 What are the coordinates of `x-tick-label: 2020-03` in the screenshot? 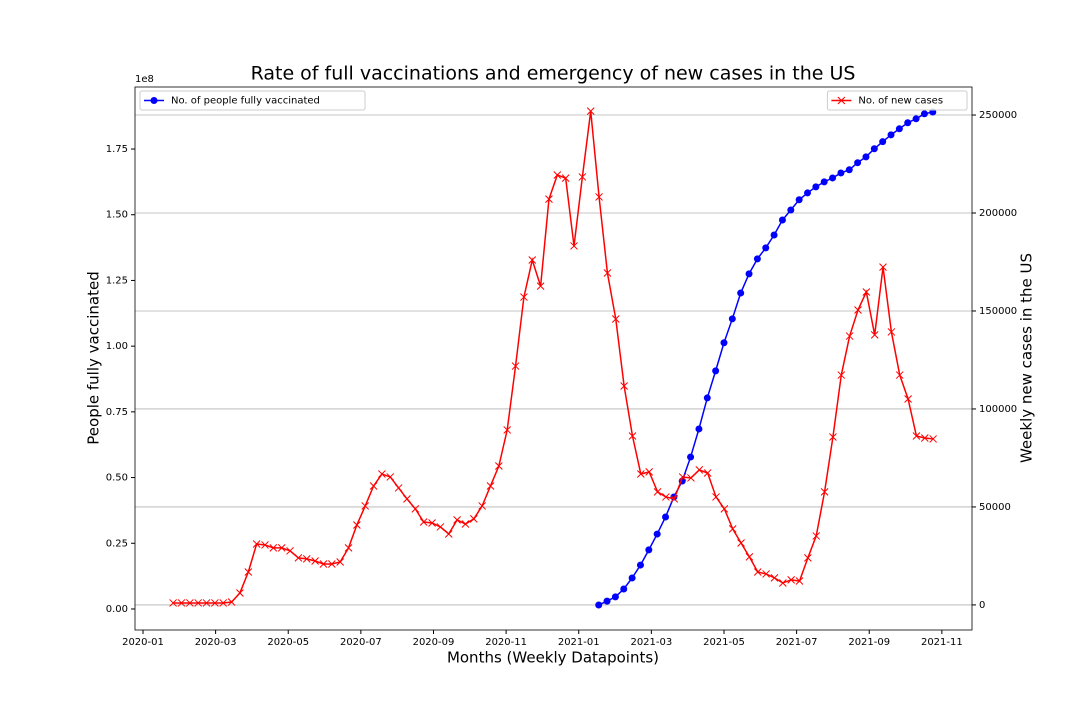 It's located at (216, 642).